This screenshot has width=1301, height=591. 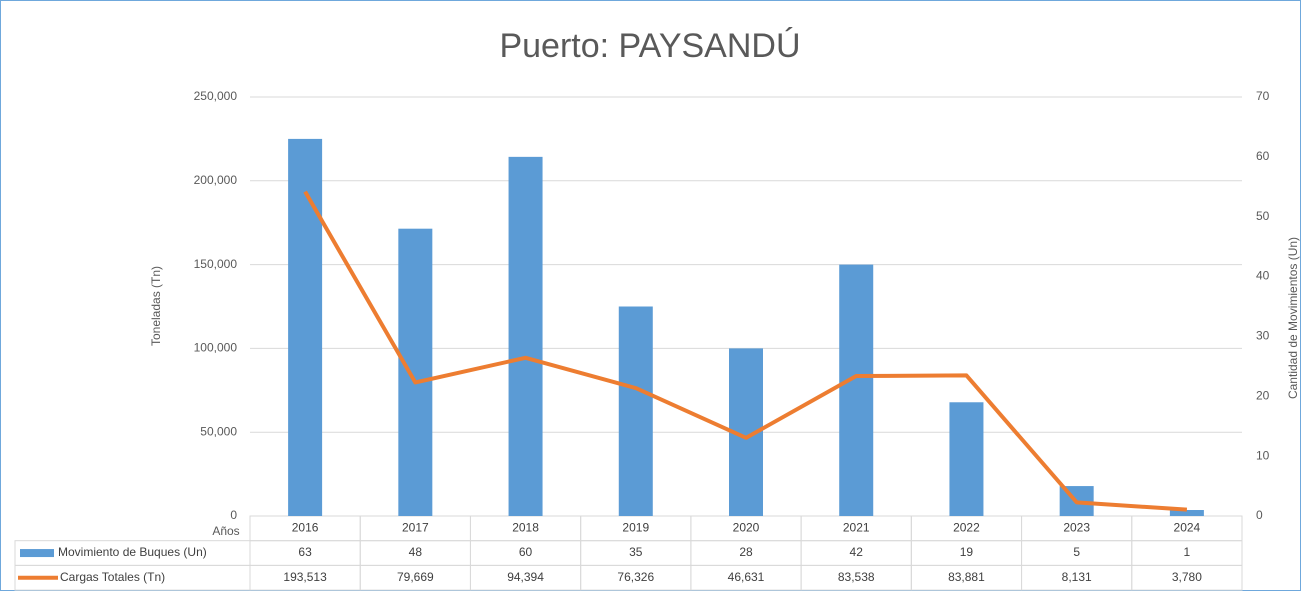 I want to click on table-value: 76,326, so click(x=635, y=577).